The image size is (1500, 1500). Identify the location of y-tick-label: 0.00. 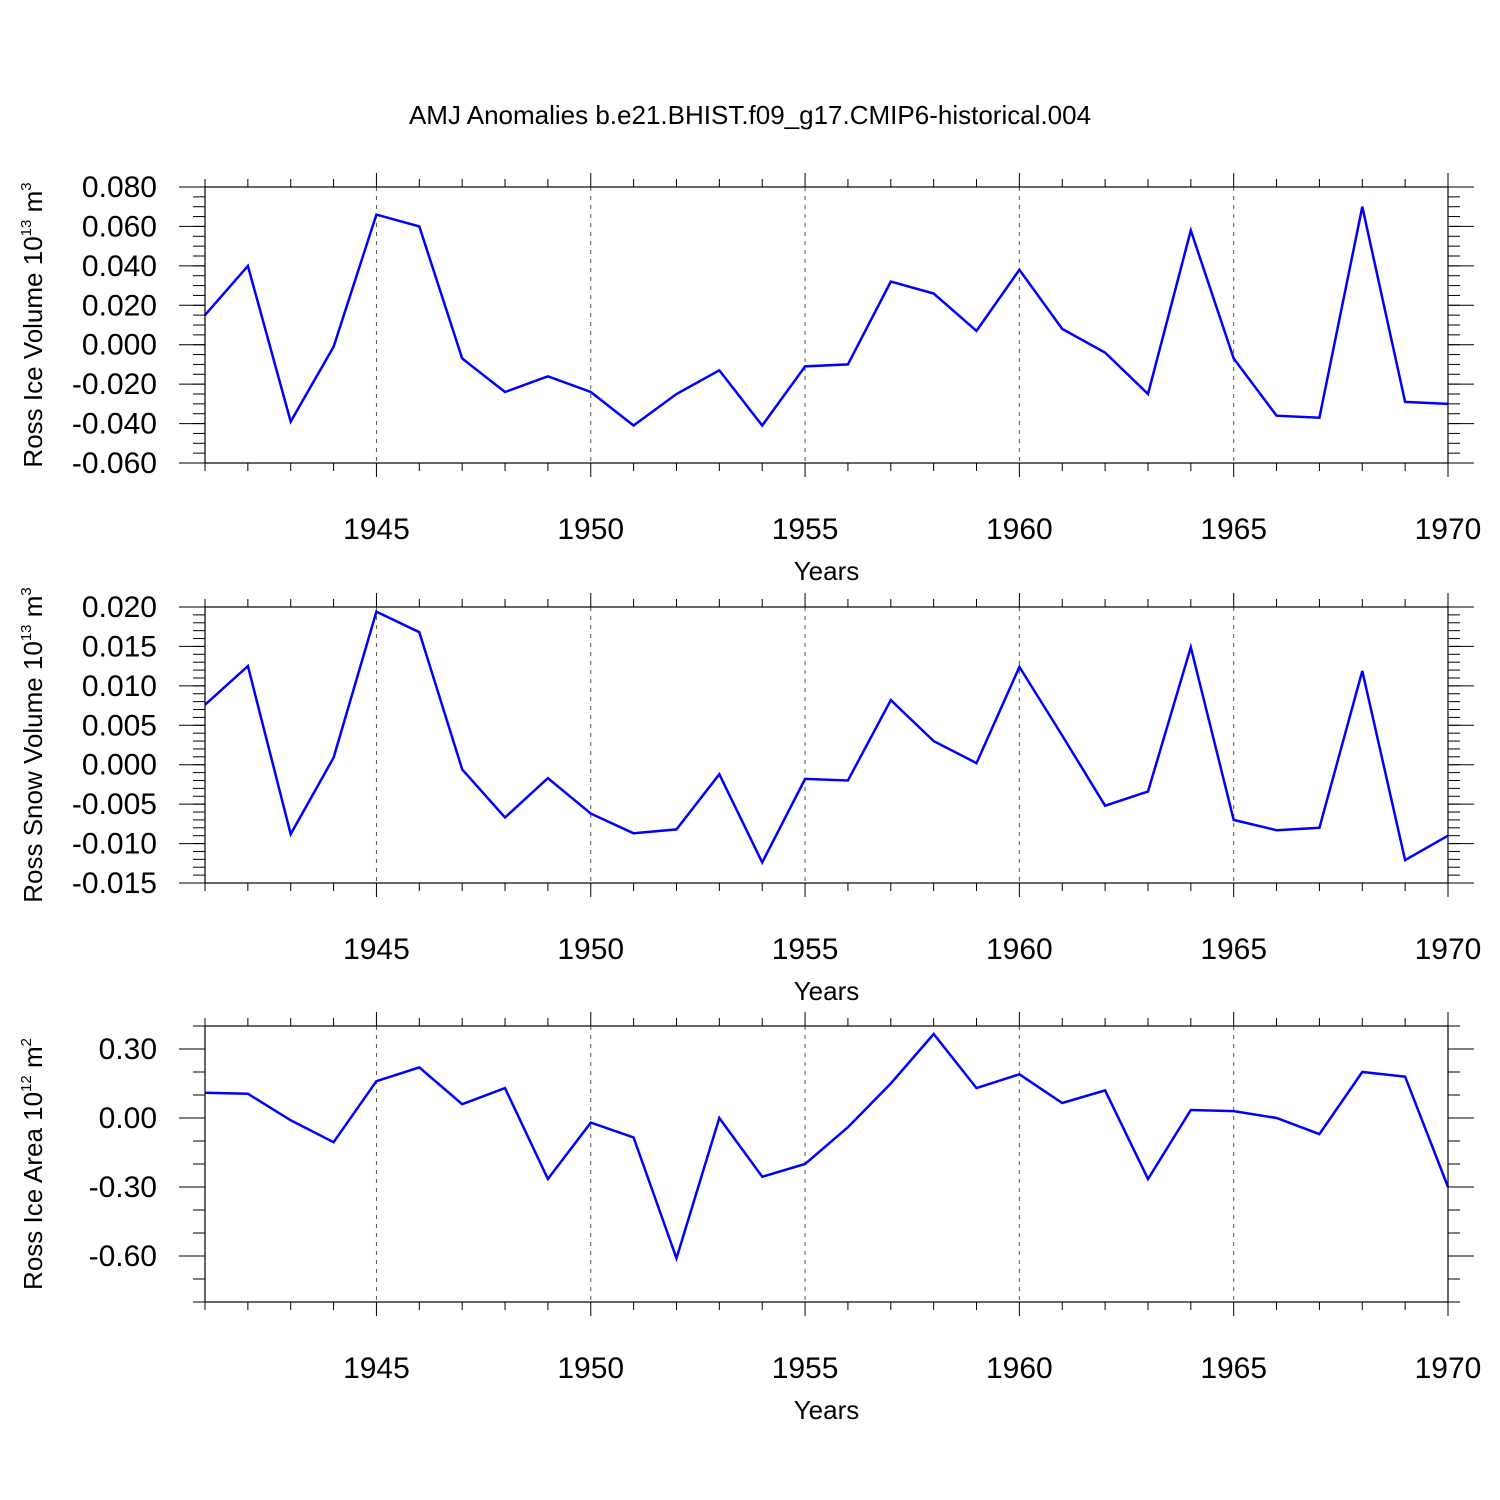
(128, 1118).